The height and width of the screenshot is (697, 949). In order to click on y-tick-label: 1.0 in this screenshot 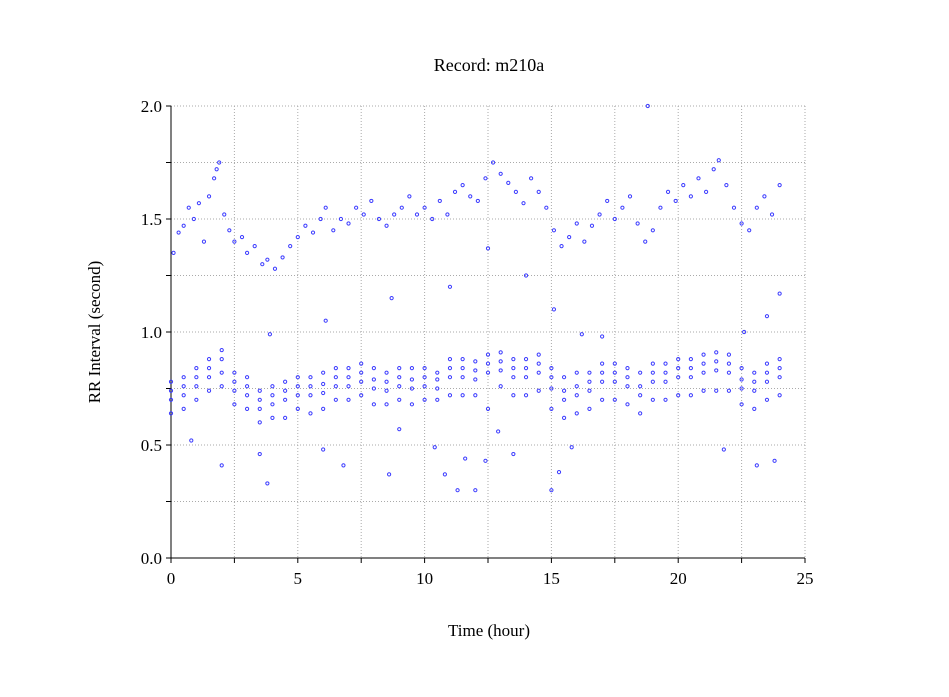, I will do `click(151, 332)`.